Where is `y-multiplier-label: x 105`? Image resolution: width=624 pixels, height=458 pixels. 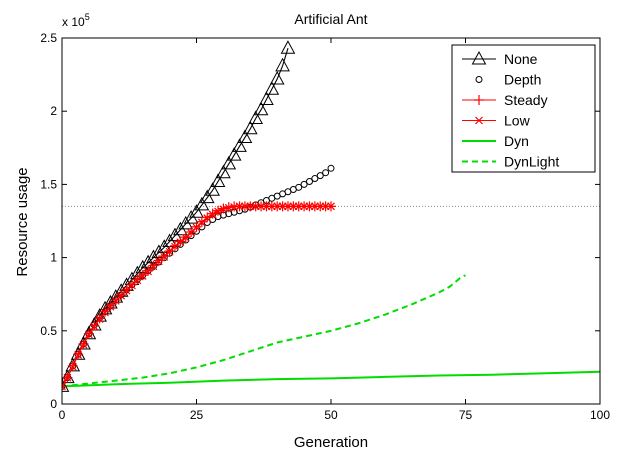 y-multiplier-label: x 105 is located at coordinates (76, 20).